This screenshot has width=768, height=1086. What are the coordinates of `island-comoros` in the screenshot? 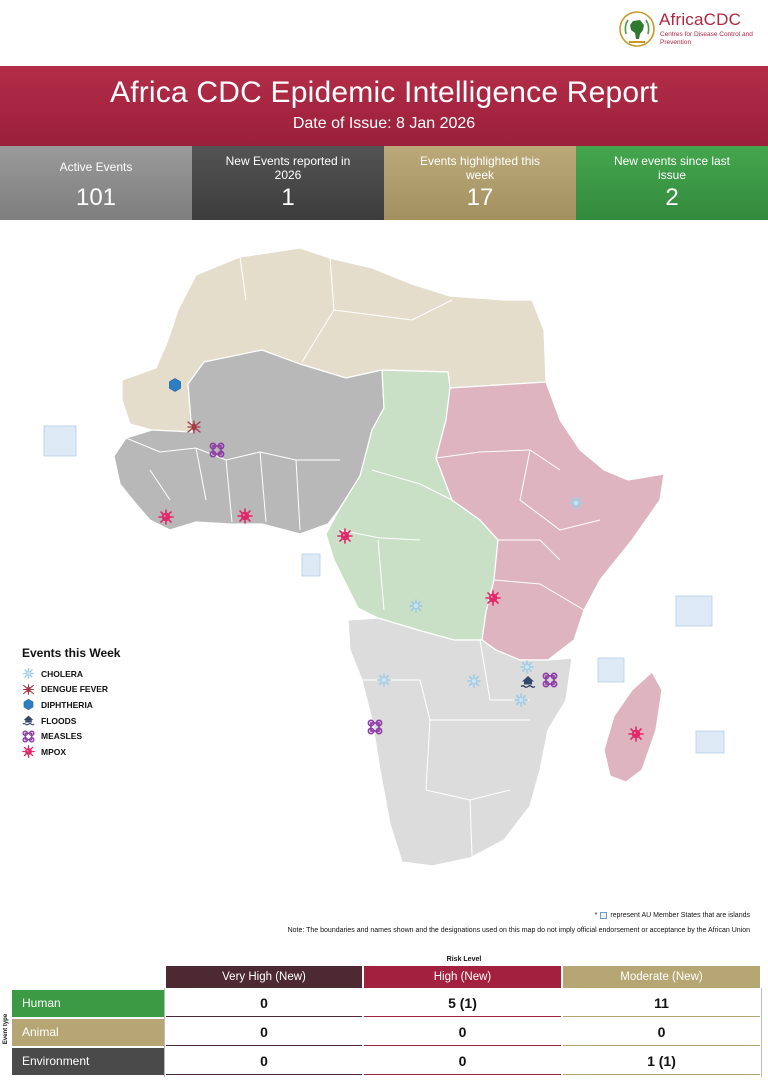 It's located at (611, 670).